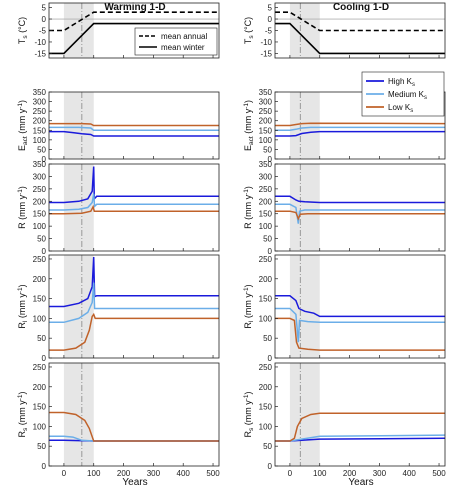 The image size is (475, 493). I want to click on ks-legend: High Ks Medium Ks Low Ks, so click(403, 94).